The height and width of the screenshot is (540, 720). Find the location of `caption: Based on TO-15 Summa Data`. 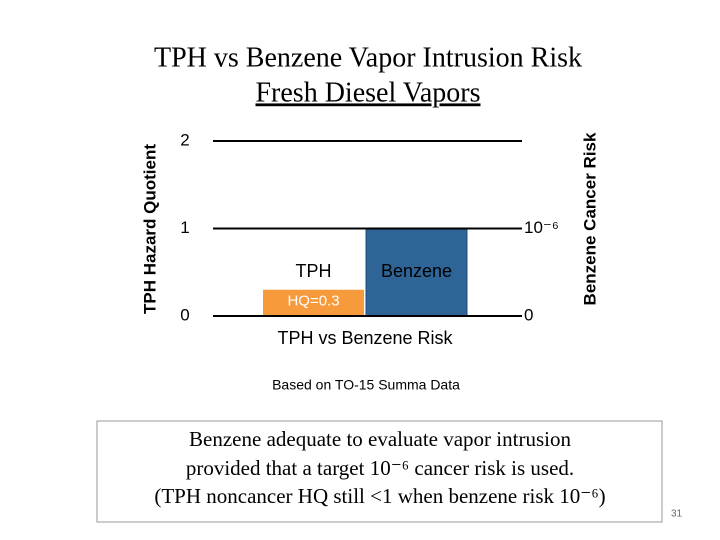

caption: Based on TO-15 Summa Data is located at coordinates (366, 385).